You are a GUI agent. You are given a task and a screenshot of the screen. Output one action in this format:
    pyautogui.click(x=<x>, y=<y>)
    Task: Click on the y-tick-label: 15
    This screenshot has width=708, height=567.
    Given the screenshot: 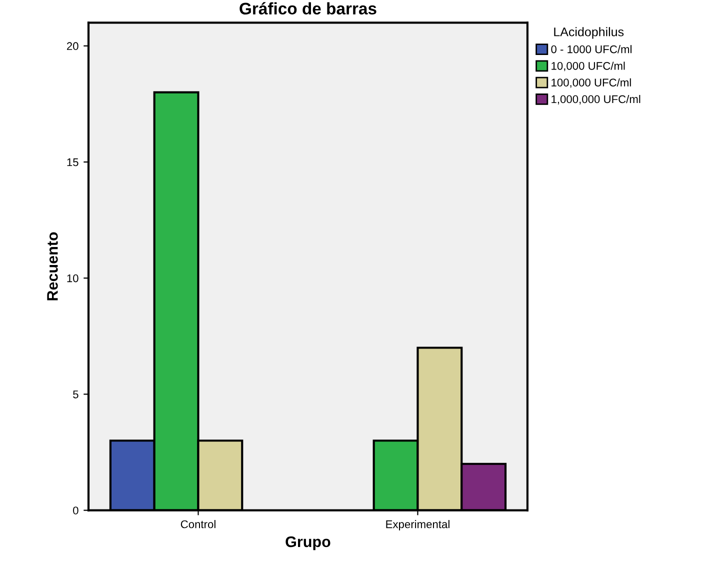 What is the action you would take?
    pyautogui.click(x=72, y=162)
    